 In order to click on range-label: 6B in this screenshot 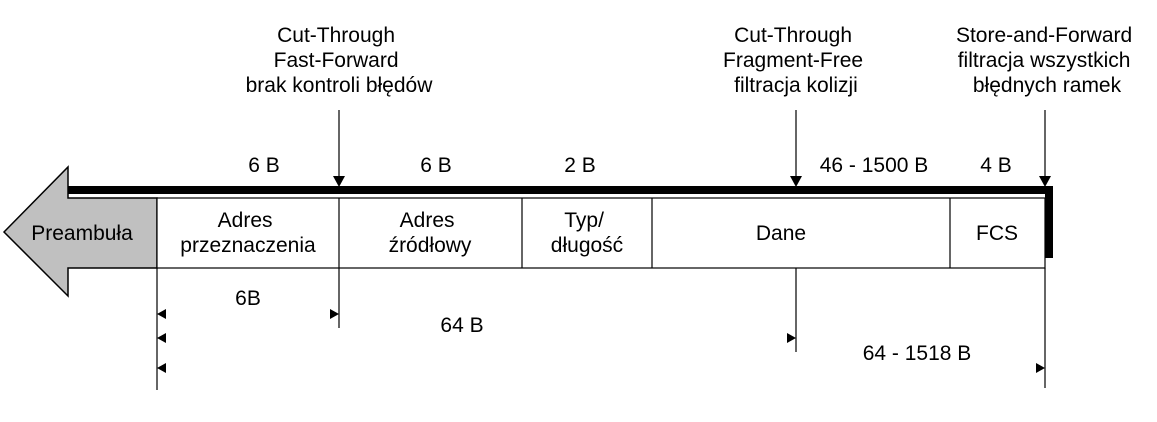, I will do `click(248, 298)`.